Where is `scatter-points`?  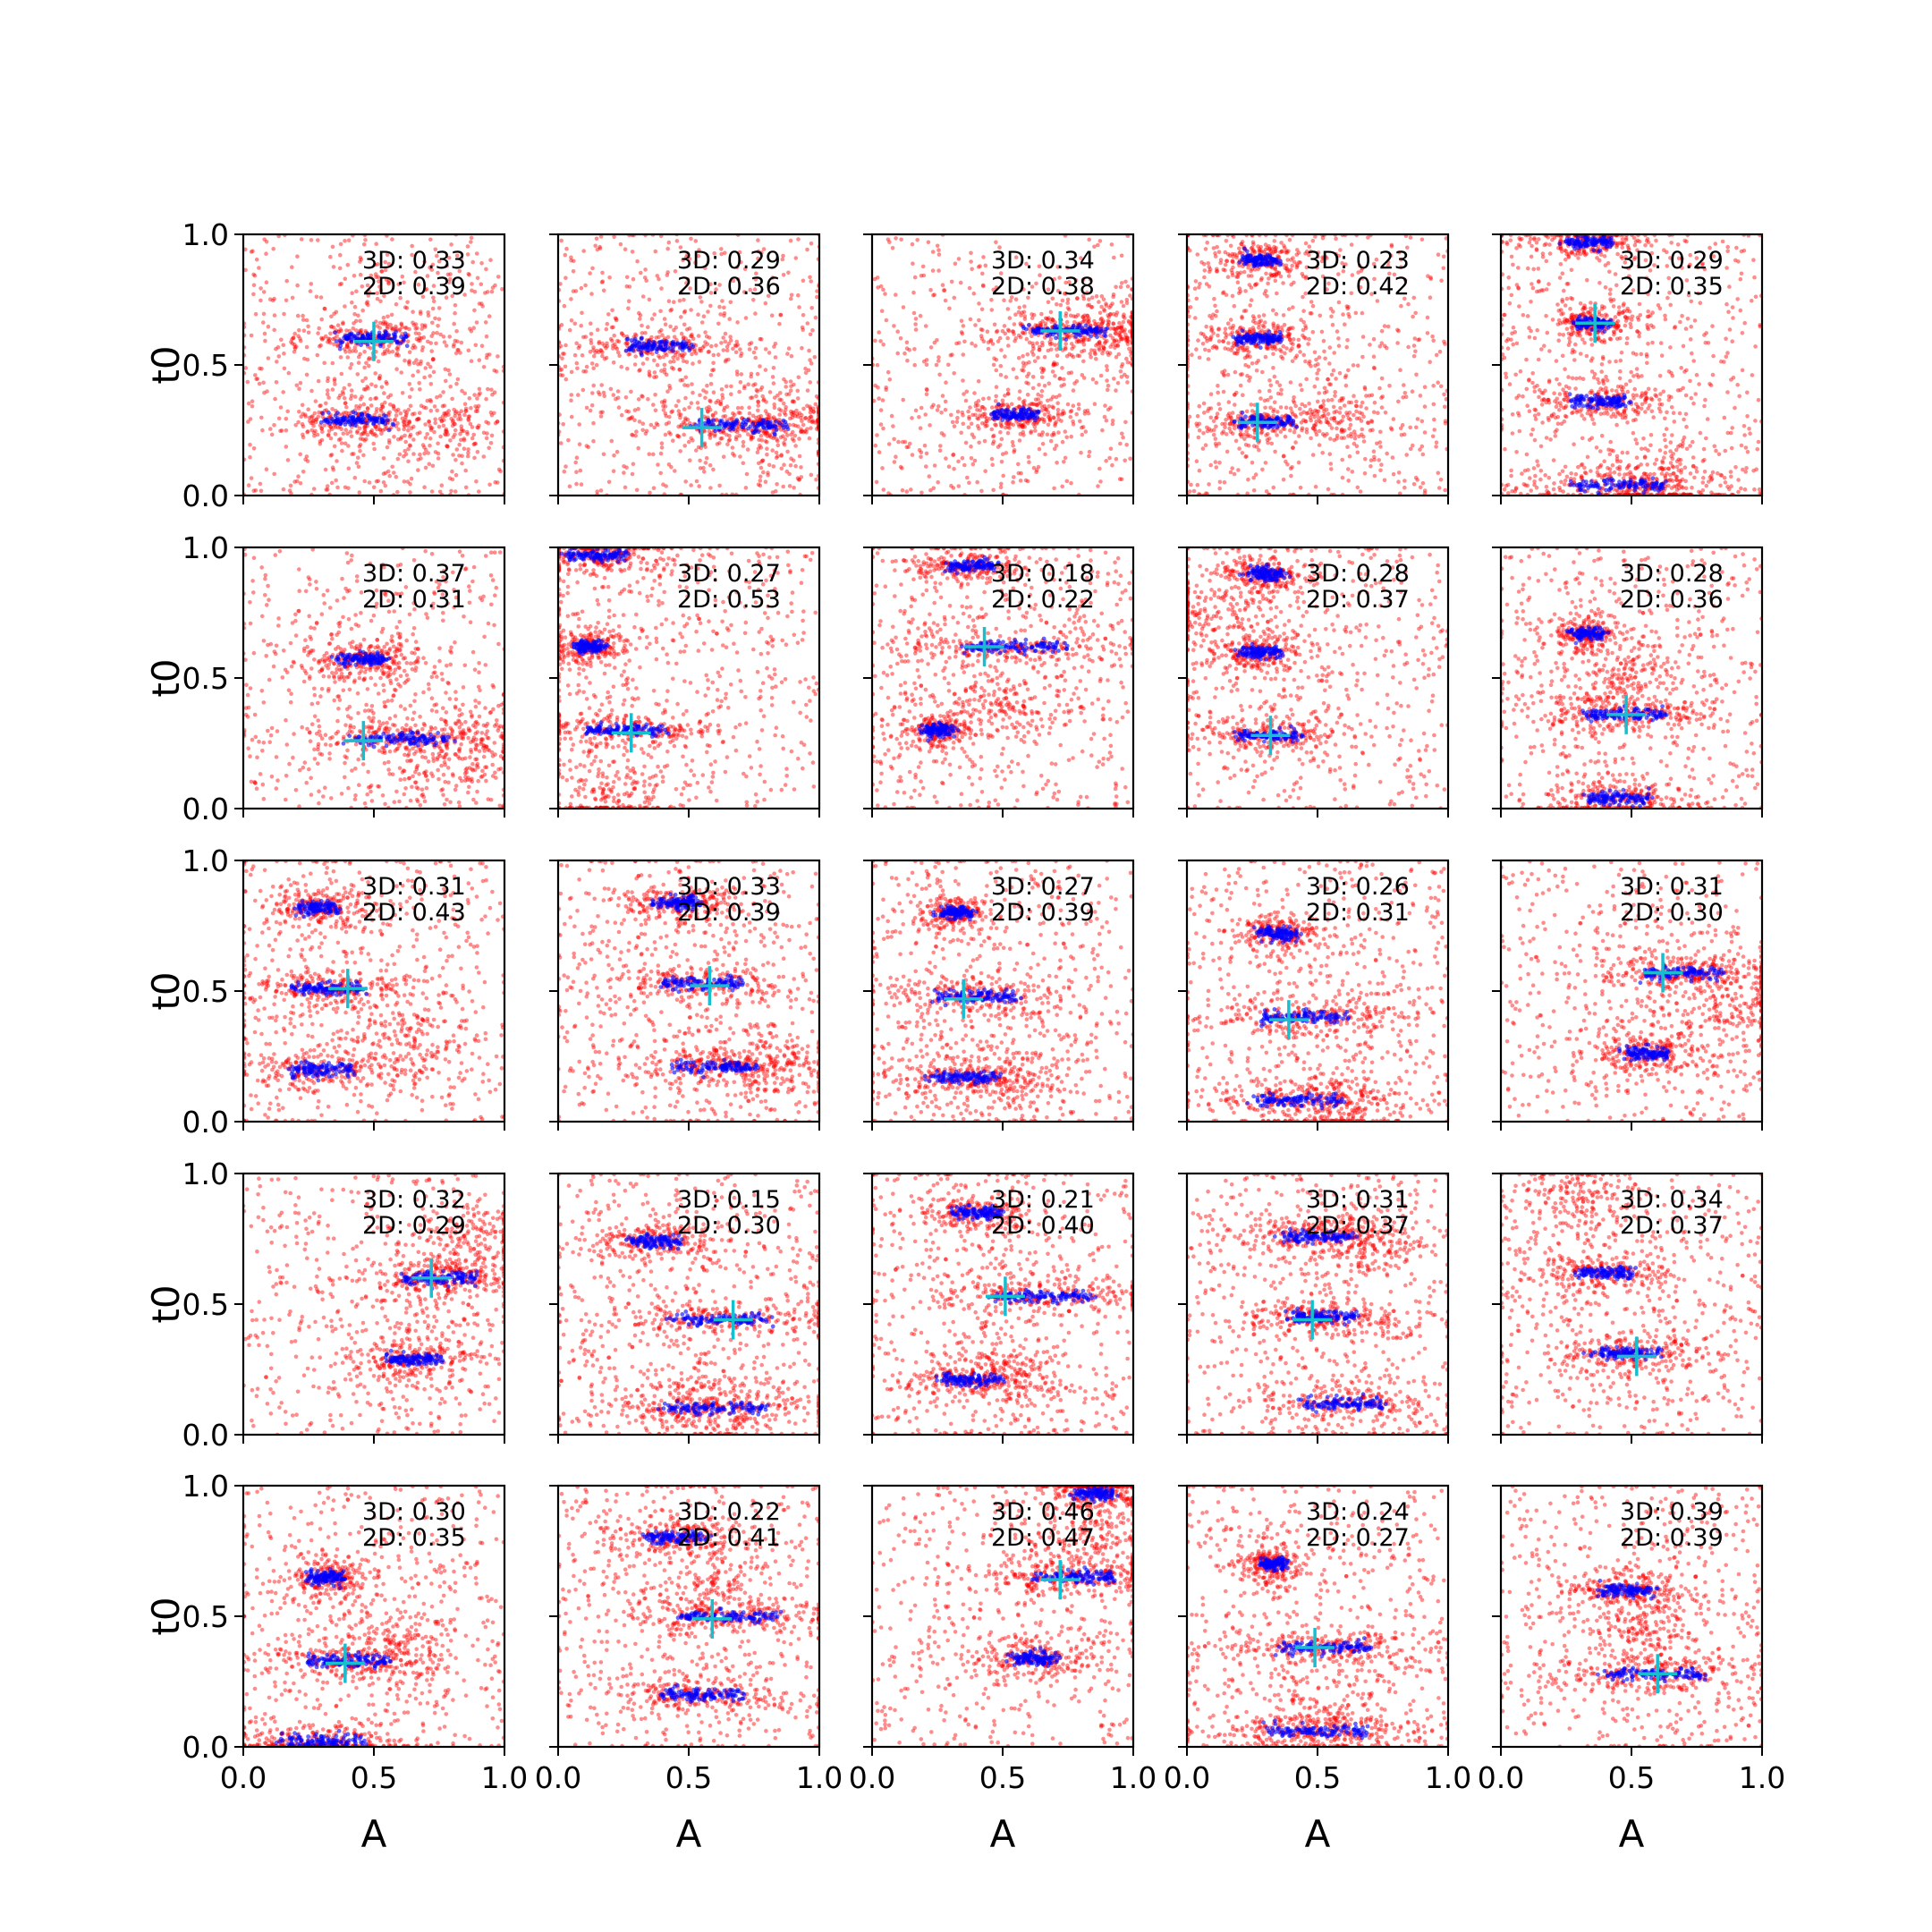
scatter-points is located at coordinates (1002, 365).